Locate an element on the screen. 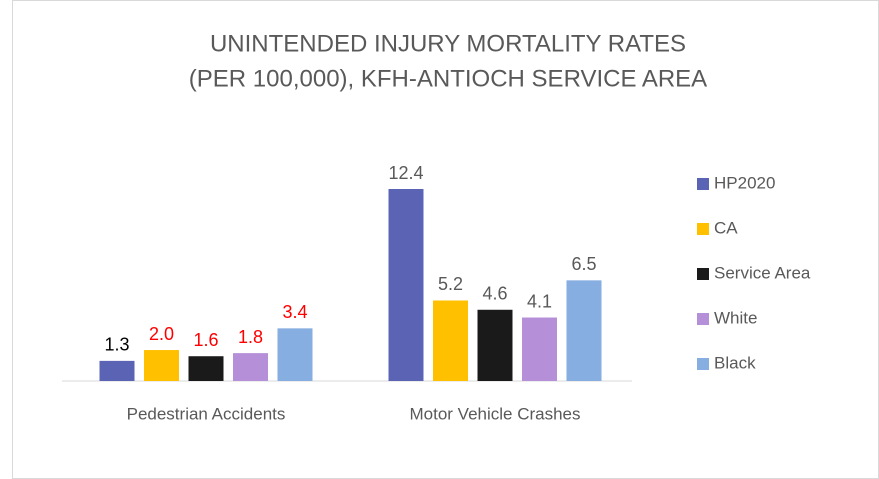  legend-label: HP2020 is located at coordinates (744, 182).